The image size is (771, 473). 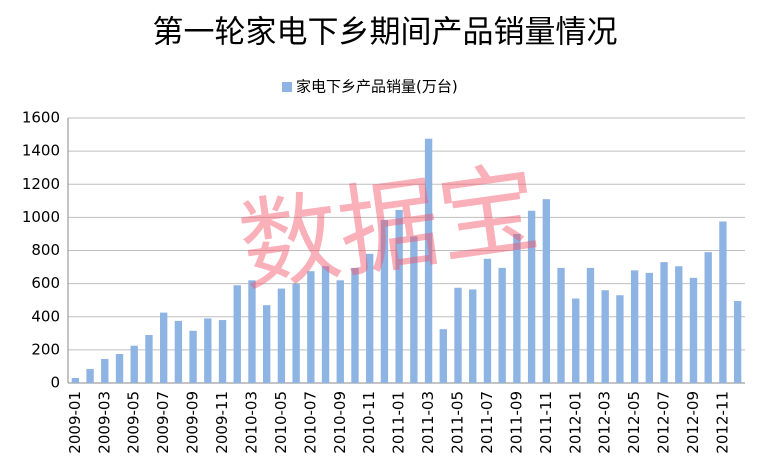 What do you see at coordinates (75, 422) in the screenshot?
I see `x-tick-label: 2009-01` at bounding box center [75, 422].